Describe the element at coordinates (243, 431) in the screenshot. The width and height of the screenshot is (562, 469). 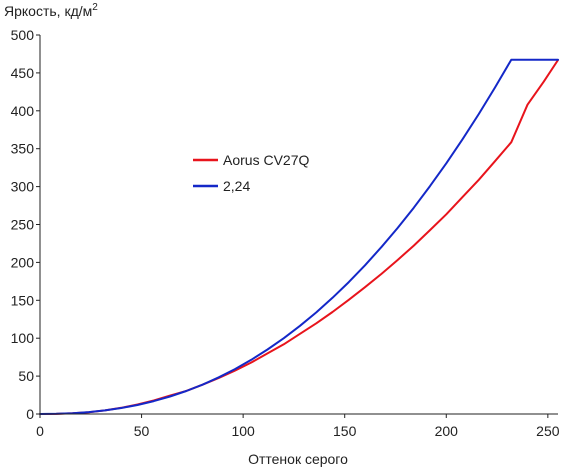
I see `x-tick-label: 100` at that location.